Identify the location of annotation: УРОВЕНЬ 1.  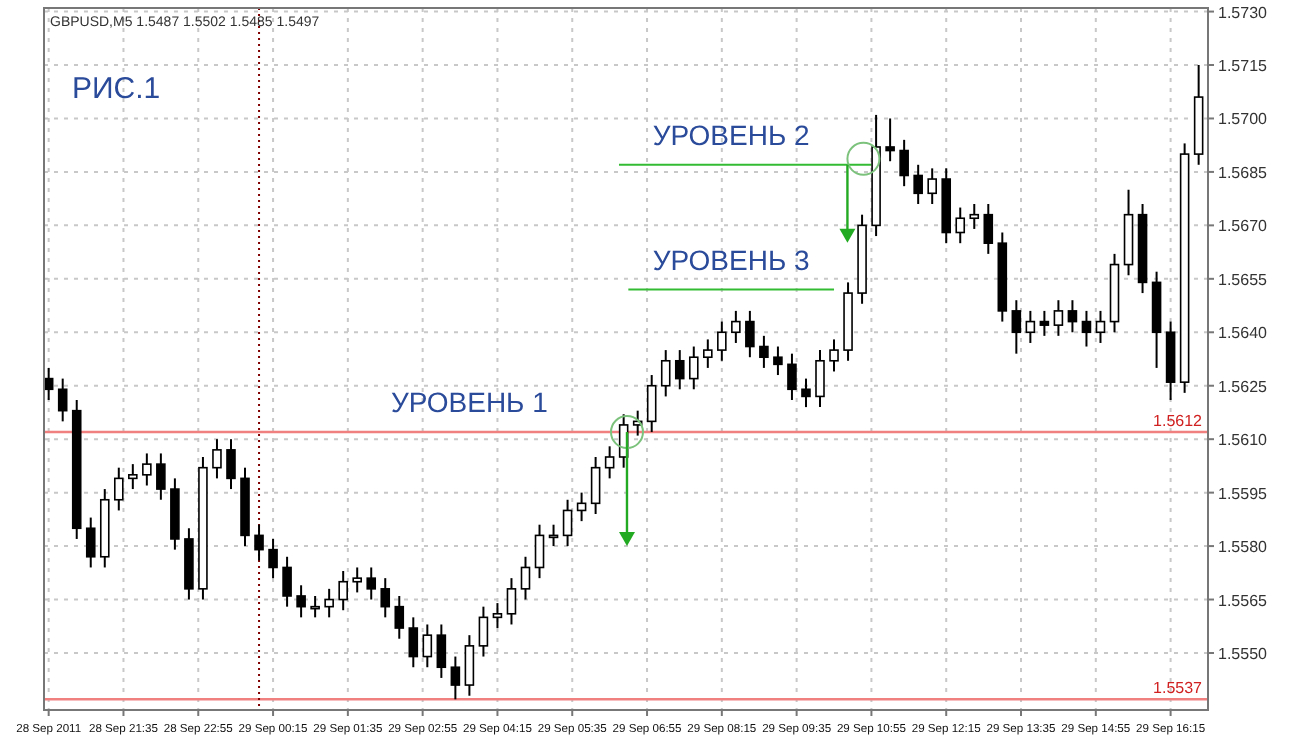
(469, 402).